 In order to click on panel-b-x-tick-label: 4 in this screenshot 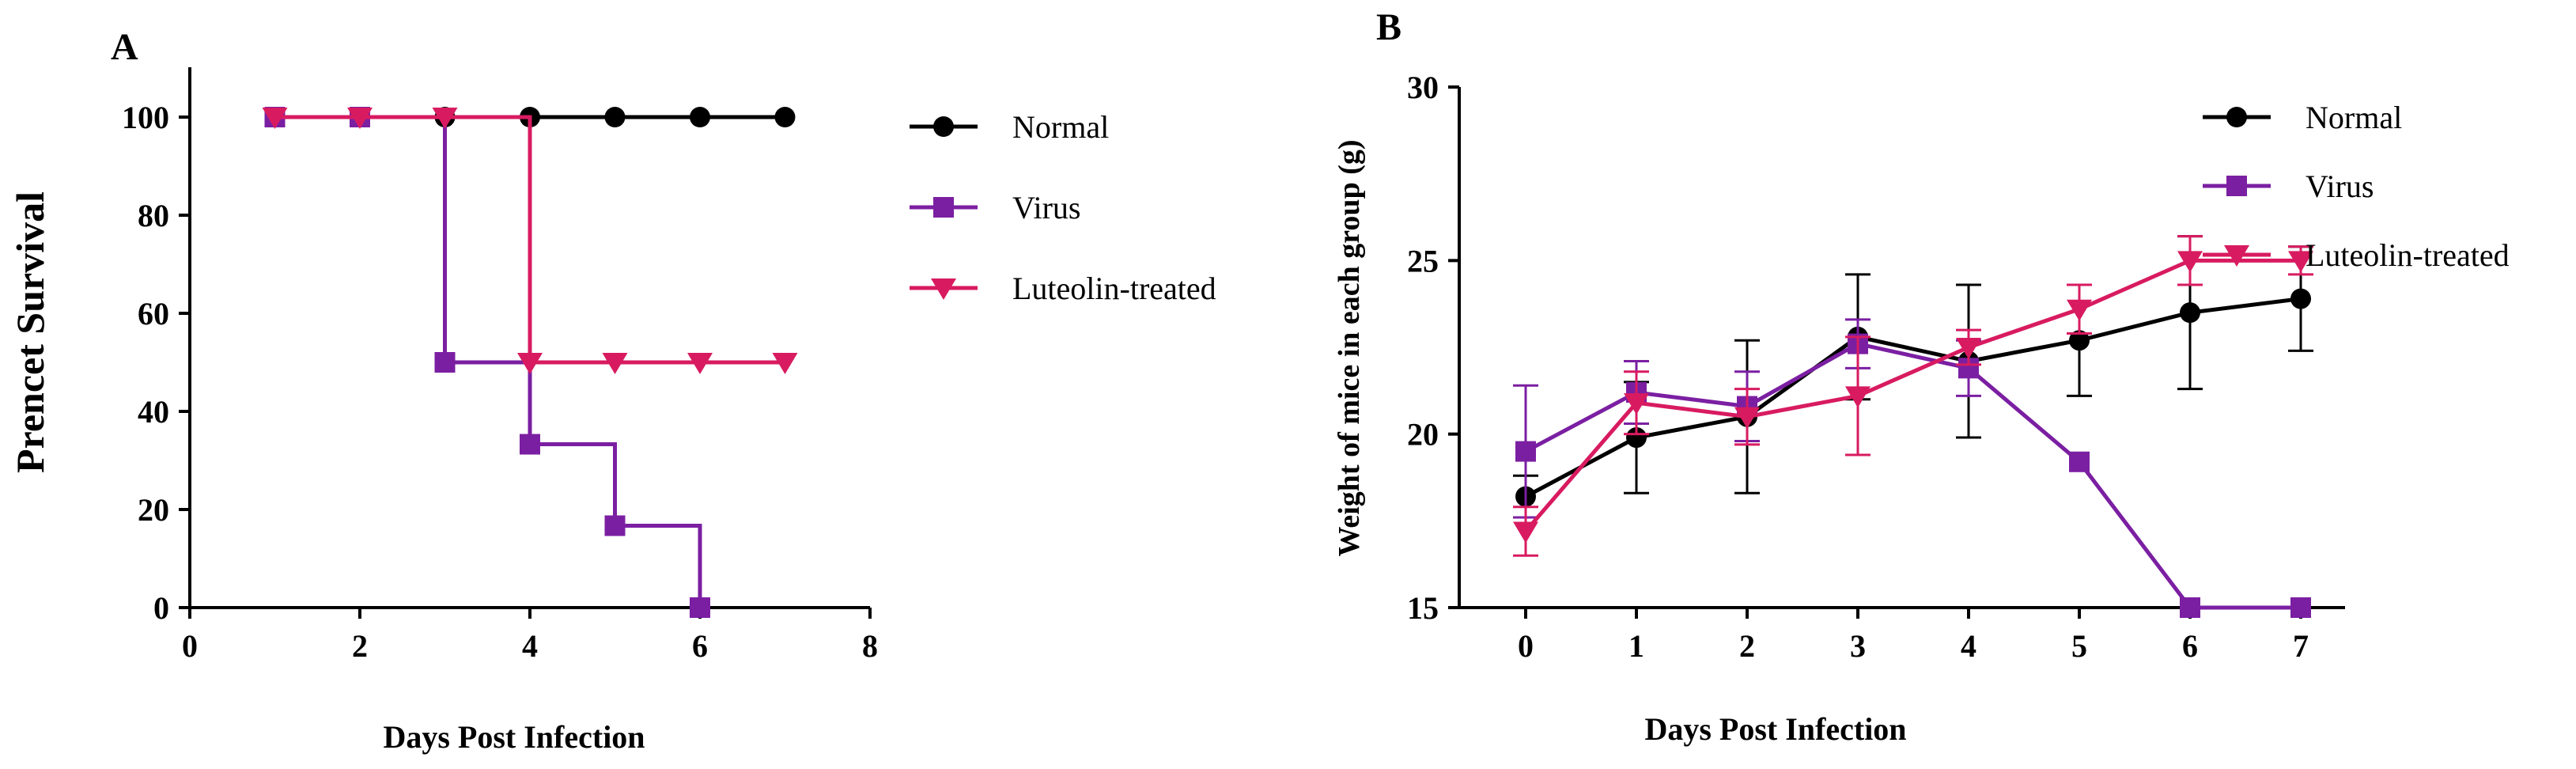, I will do `click(1969, 646)`.